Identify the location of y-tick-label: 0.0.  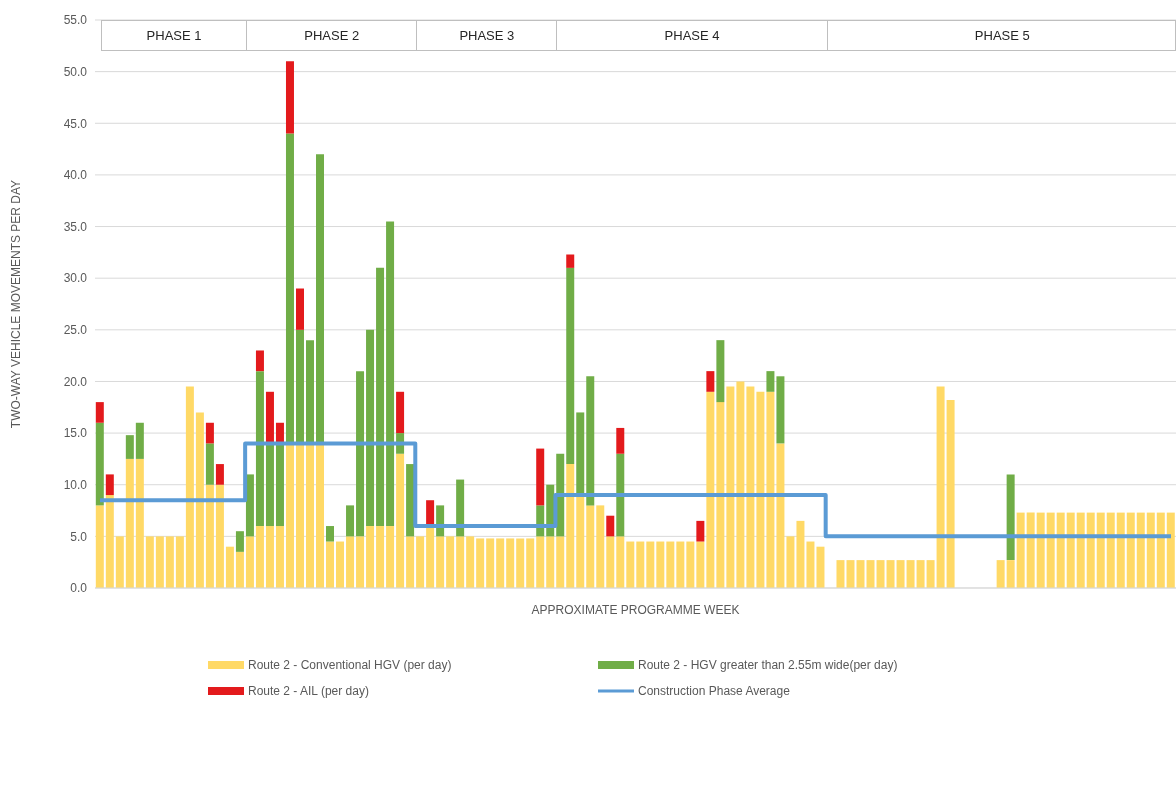
(79, 588).